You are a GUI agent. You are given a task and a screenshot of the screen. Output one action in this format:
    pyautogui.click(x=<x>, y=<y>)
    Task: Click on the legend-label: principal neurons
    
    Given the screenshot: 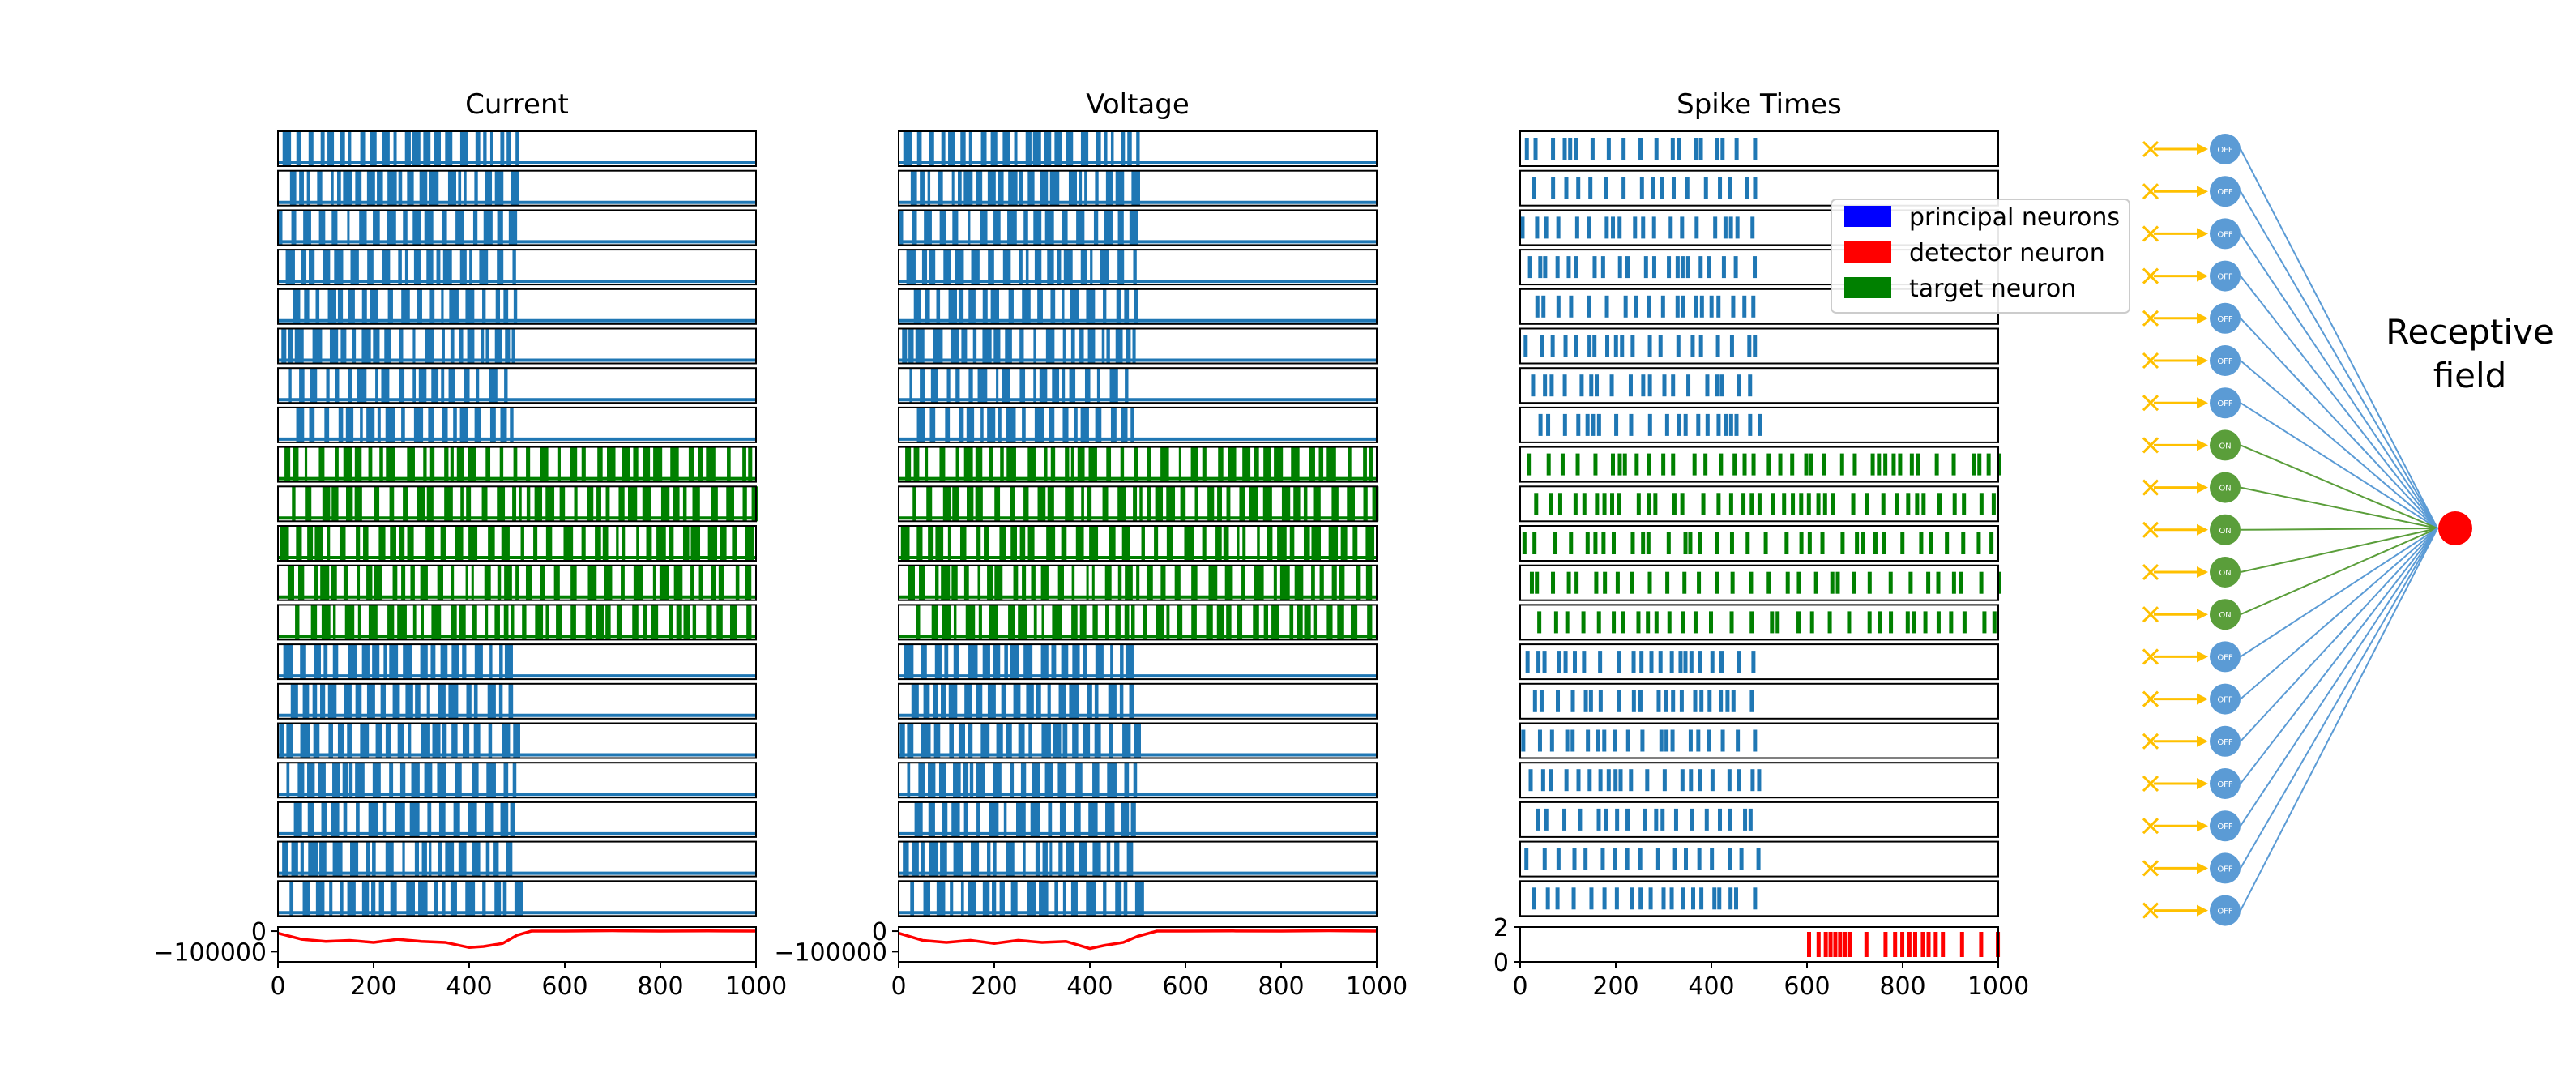 What is the action you would take?
    pyautogui.click(x=2014, y=217)
    